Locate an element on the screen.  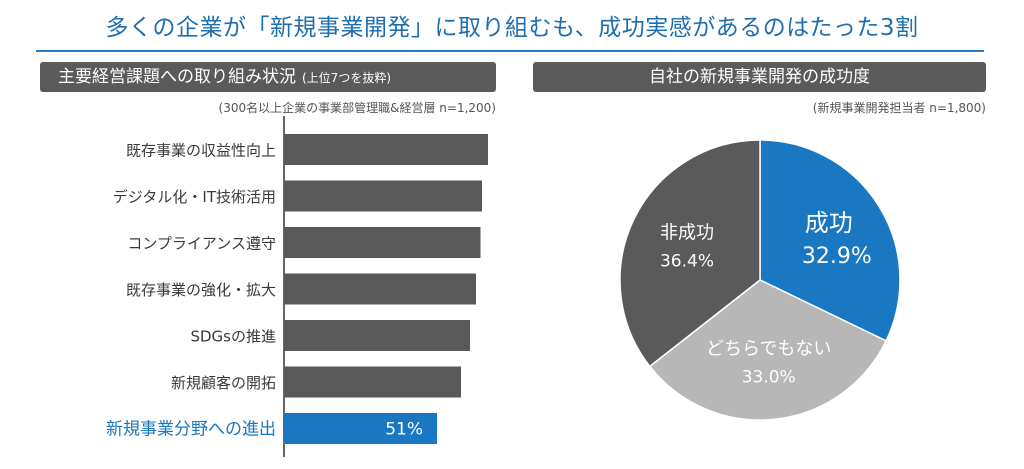
left-panel-note: (300名以上企業の事業部管理職&経営層 n=1,200) is located at coordinates (357, 108).